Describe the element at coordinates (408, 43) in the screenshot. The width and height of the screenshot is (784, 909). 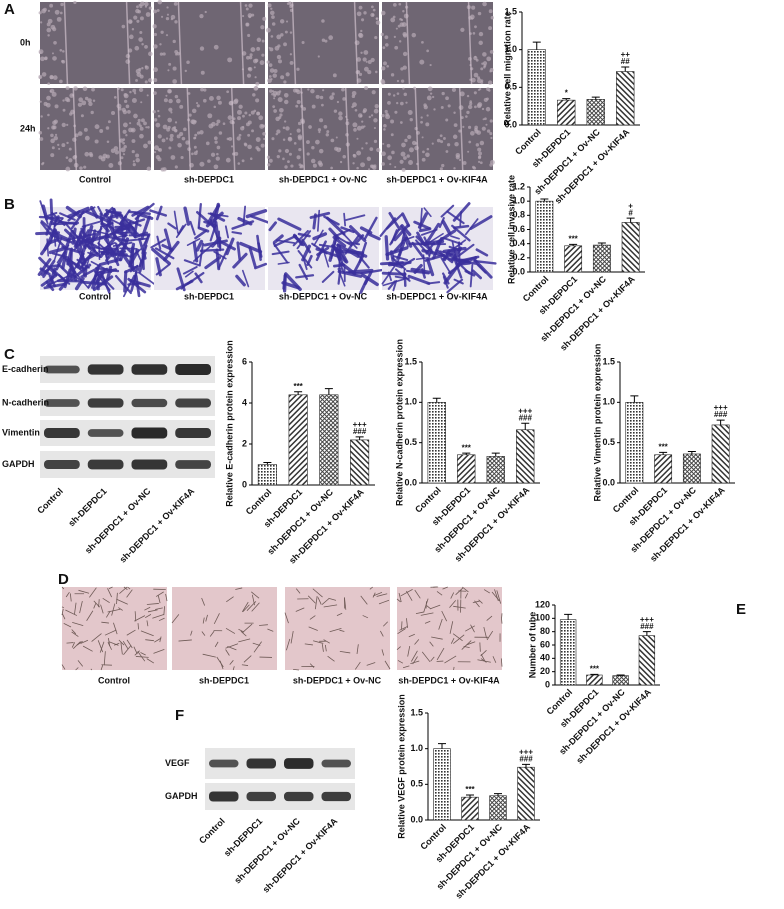
I see `edge` at that location.